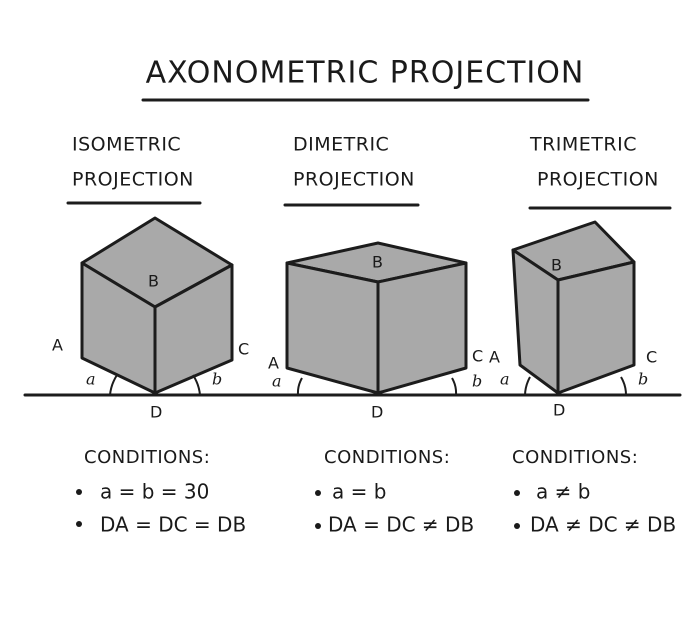  What do you see at coordinates (126, 145) in the screenshot?
I see `panel-title: ISOMETRIC` at bounding box center [126, 145].